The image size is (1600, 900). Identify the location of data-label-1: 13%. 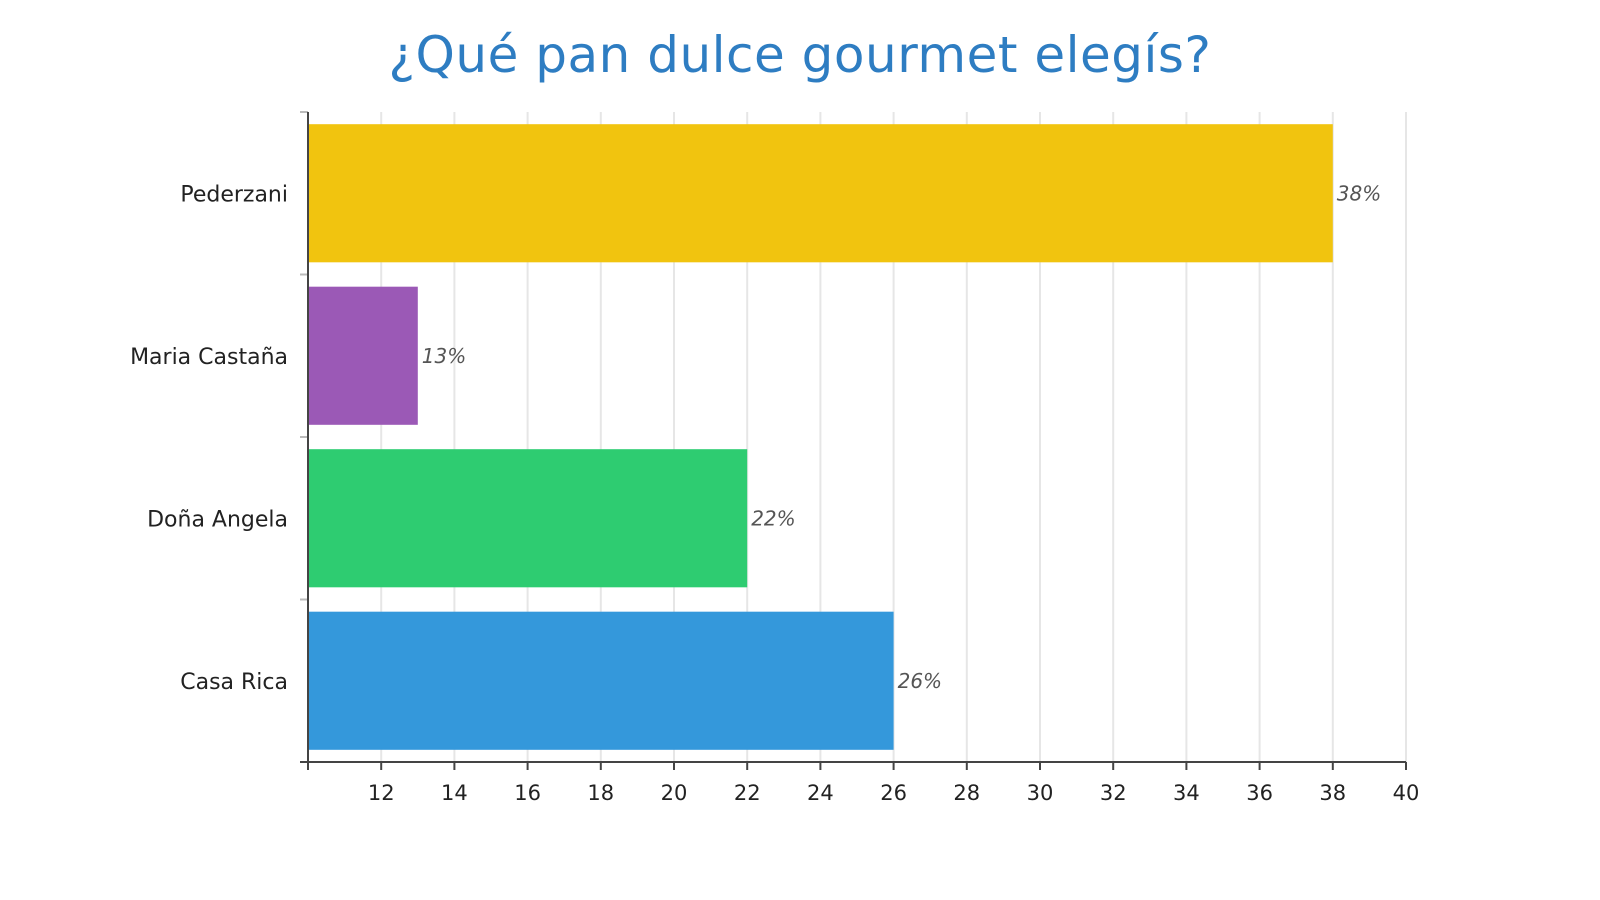
(444, 356).